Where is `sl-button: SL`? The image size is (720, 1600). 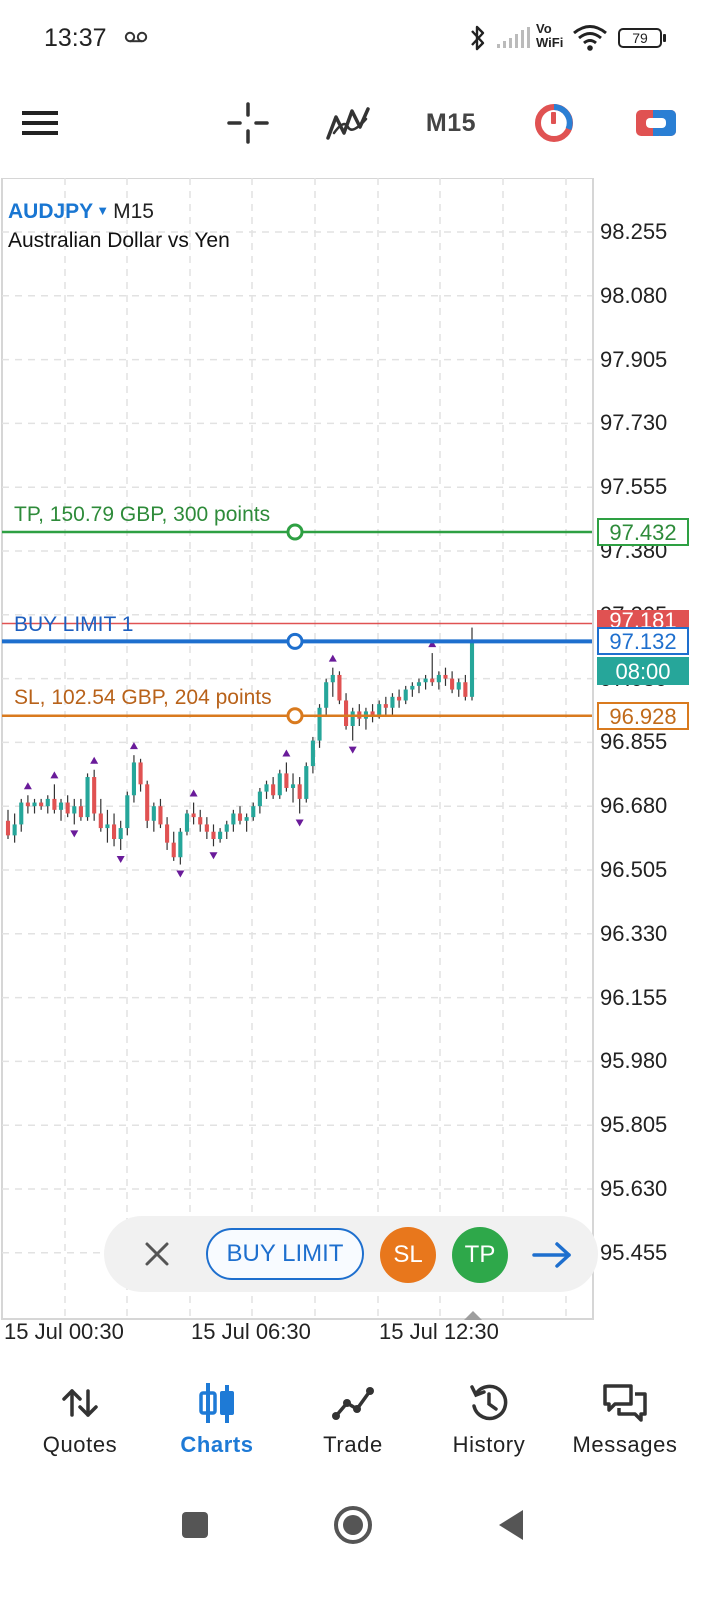
sl-button: SL is located at coordinates (408, 1255).